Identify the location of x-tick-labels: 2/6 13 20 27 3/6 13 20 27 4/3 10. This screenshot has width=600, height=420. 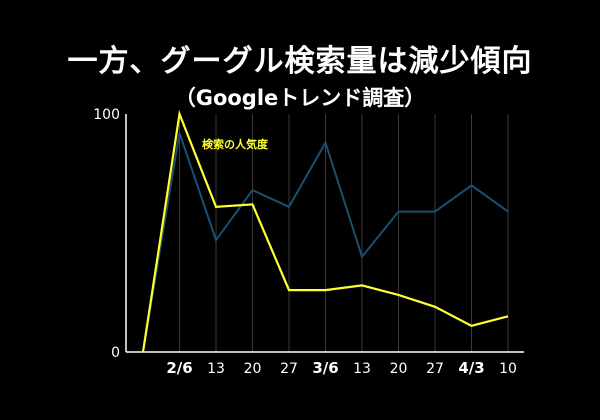
(341, 368).